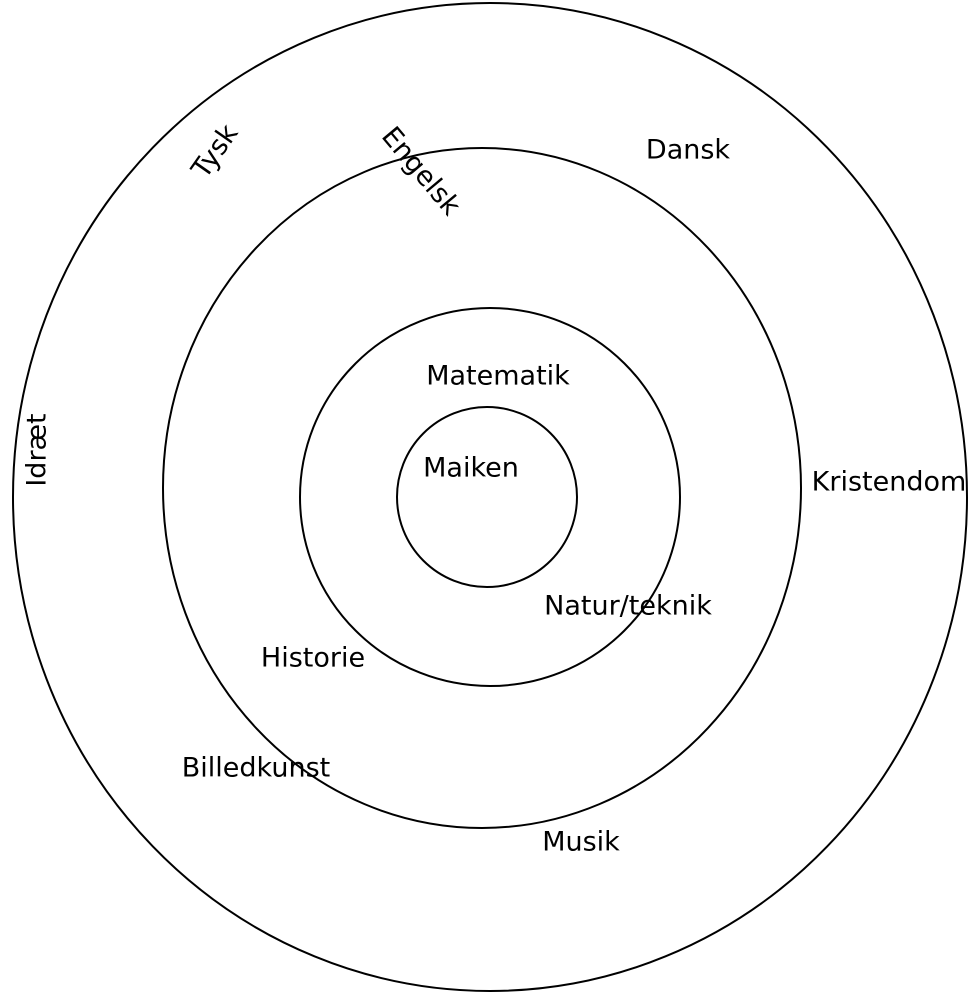 This screenshot has width=972, height=996. Describe the element at coordinates (471, 468) in the screenshot. I see `label: Maiken` at that location.